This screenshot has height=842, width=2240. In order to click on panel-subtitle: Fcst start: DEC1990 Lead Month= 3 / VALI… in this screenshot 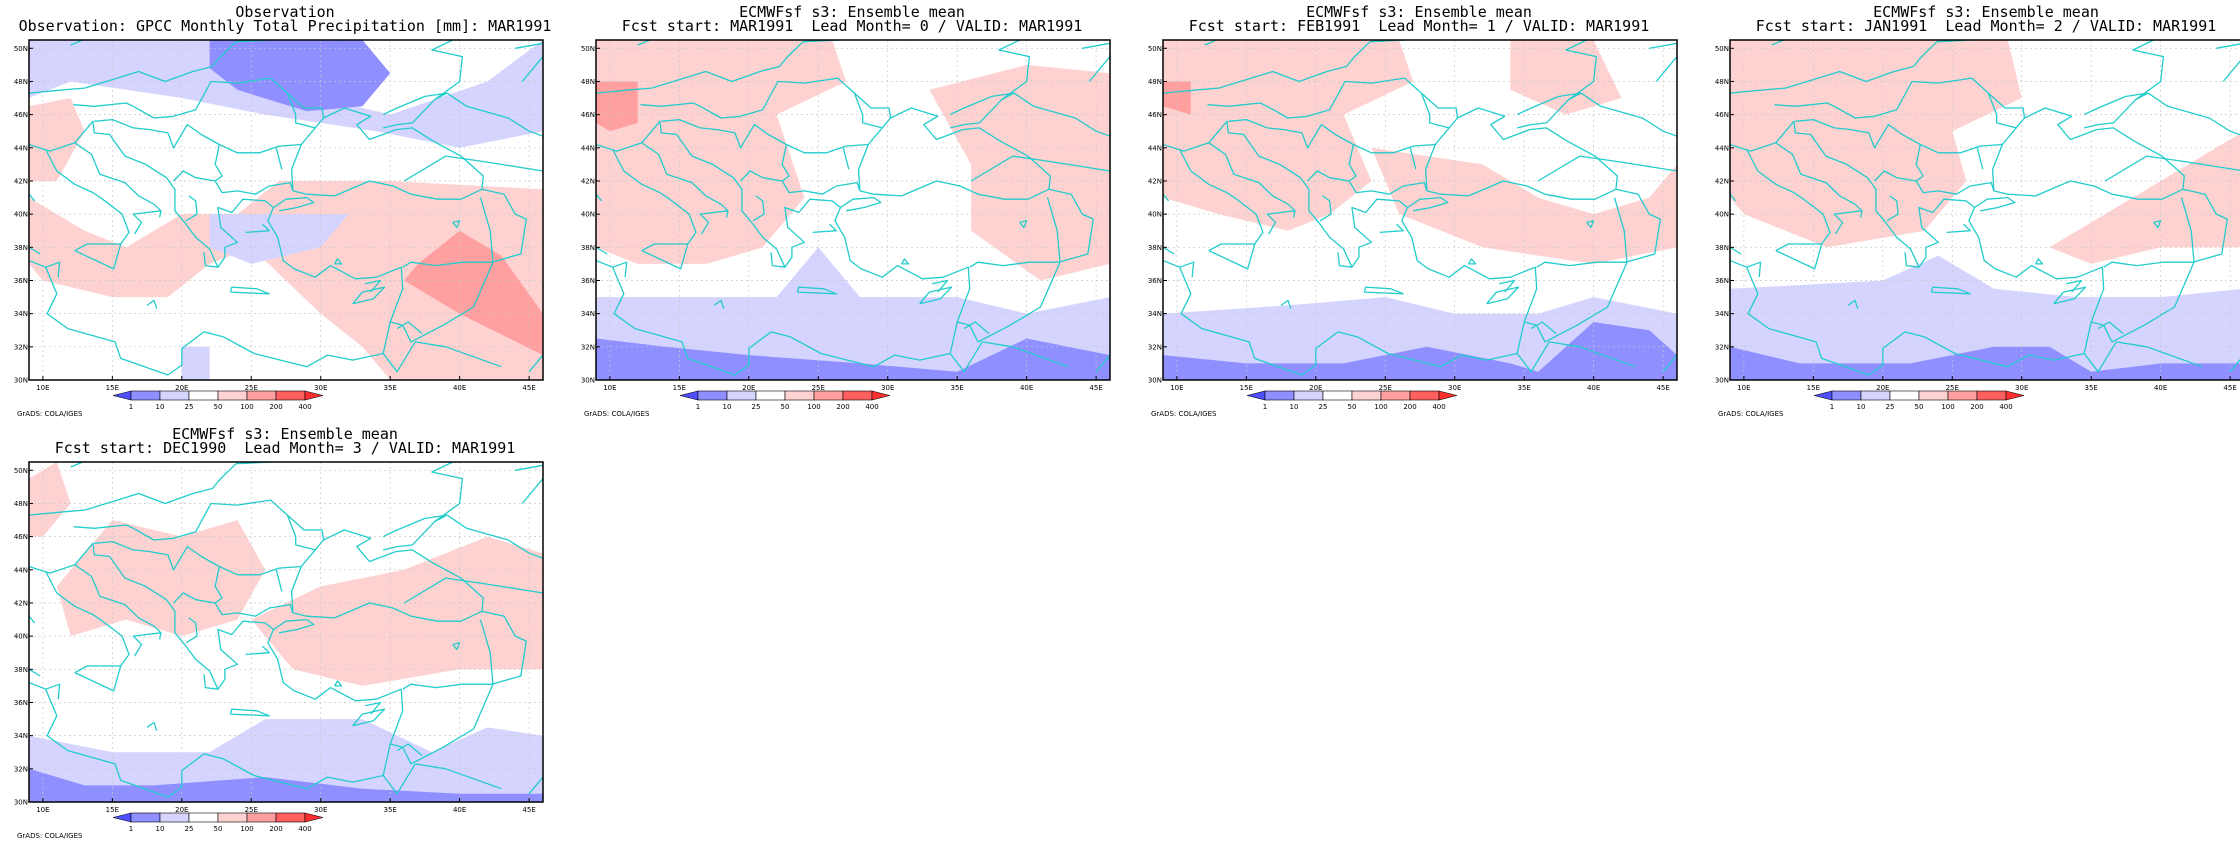, I will do `click(285, 448)`.